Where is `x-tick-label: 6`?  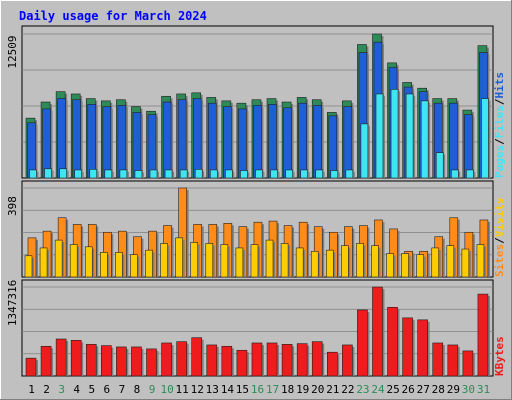 x-tick-label: 6 is located at coordinates (107, 389).